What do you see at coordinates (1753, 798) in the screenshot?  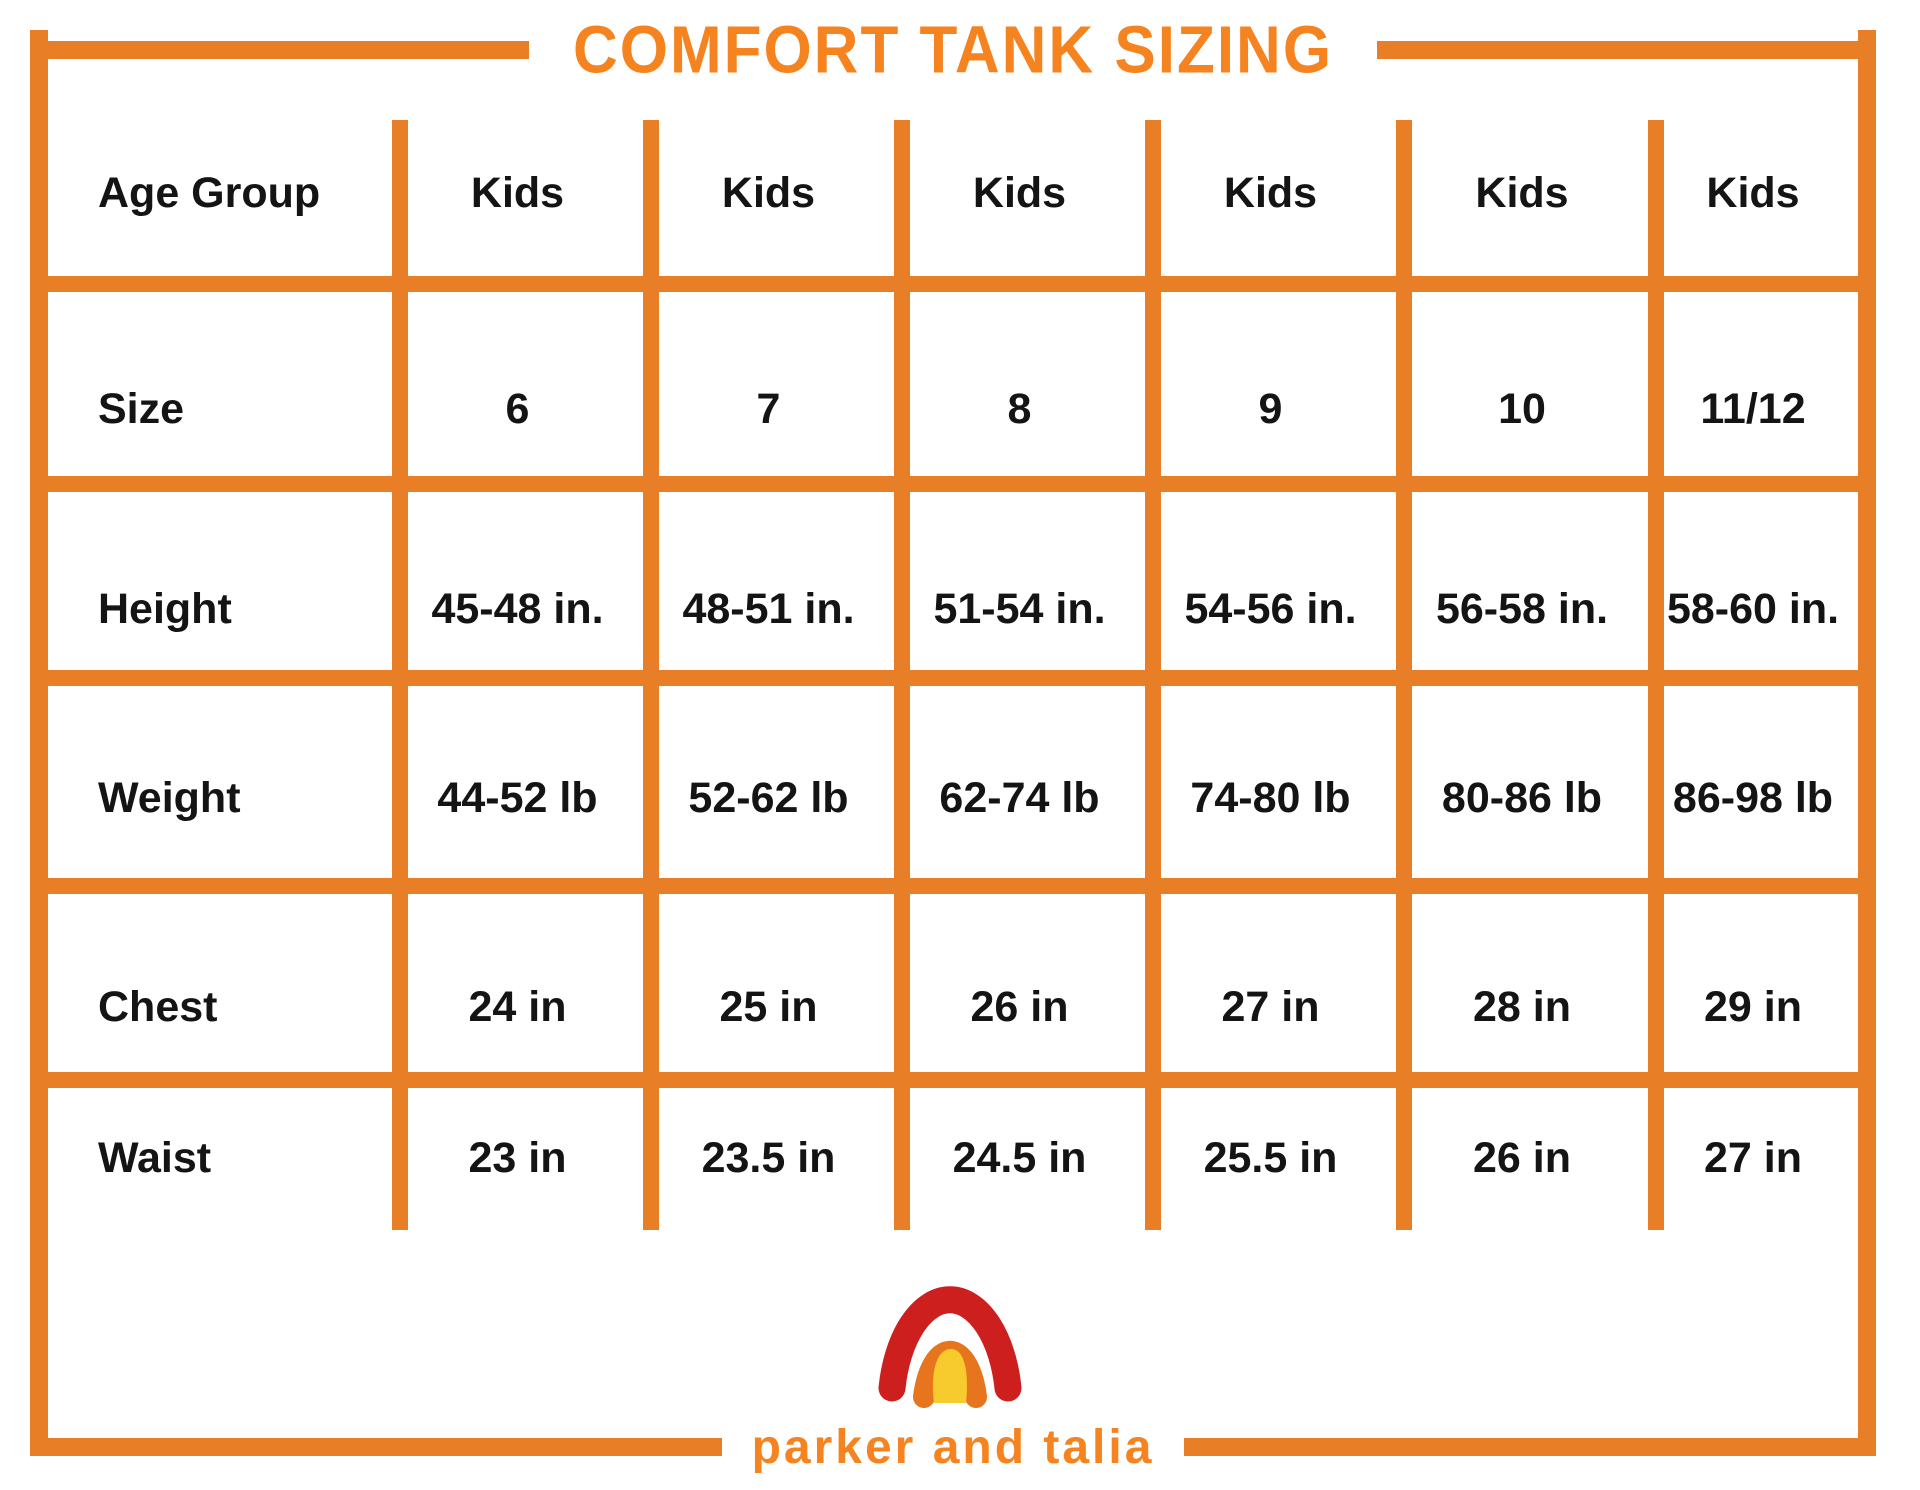 I see `table-cell: 86-98 lb` at bounding box center [1753, 798].